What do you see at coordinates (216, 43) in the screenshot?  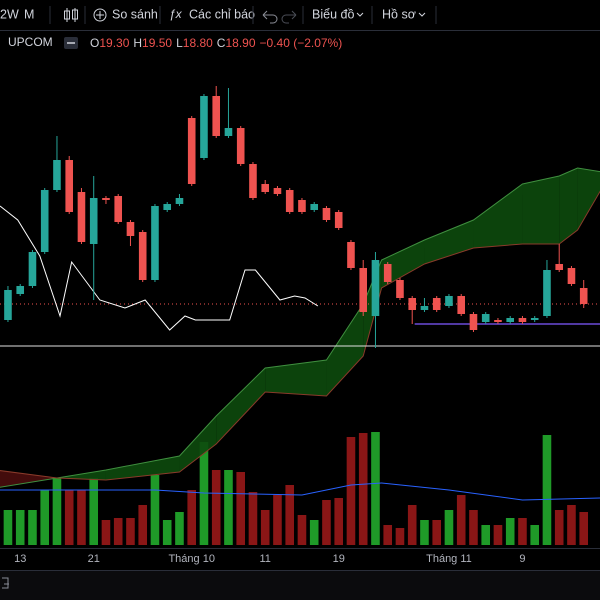 I see `ohlc-legend: O19.30 H19.50 L18.80 C18.90 −0.40 (−2.07%)` at bounding box center [216, 43].